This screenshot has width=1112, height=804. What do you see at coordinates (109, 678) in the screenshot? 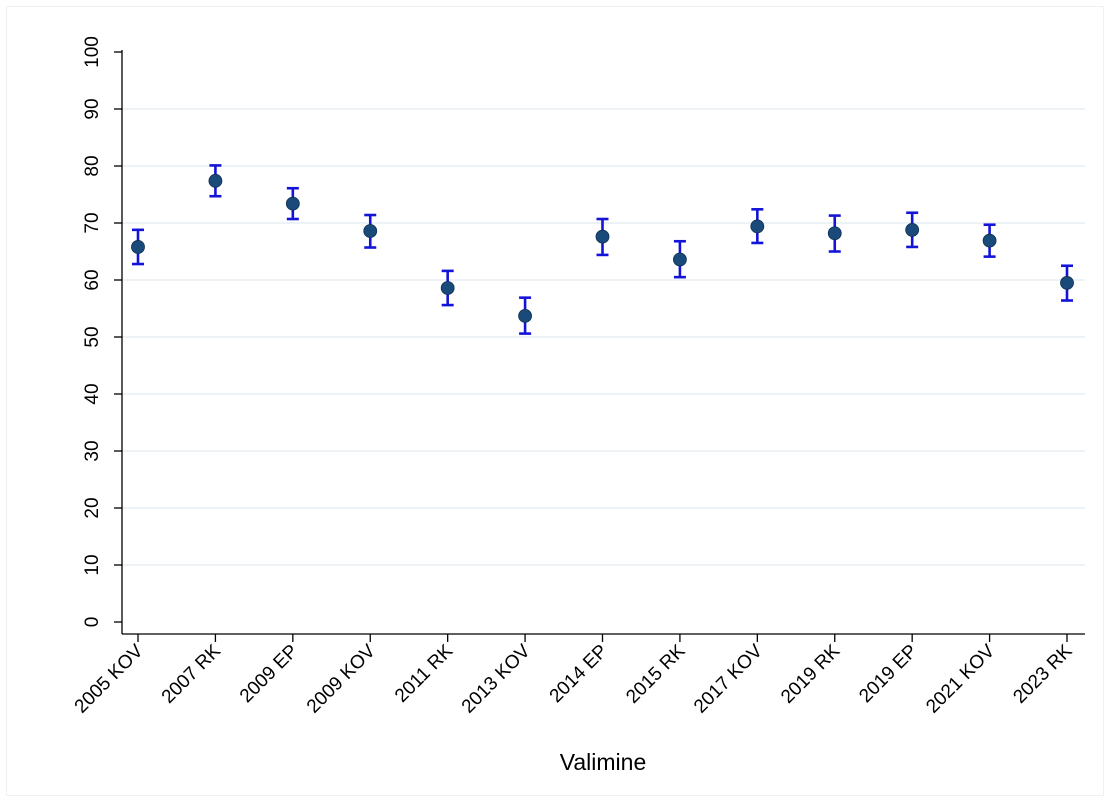
I see `x-tick-label: 2005 KOV` at bounding box center [109, 678].